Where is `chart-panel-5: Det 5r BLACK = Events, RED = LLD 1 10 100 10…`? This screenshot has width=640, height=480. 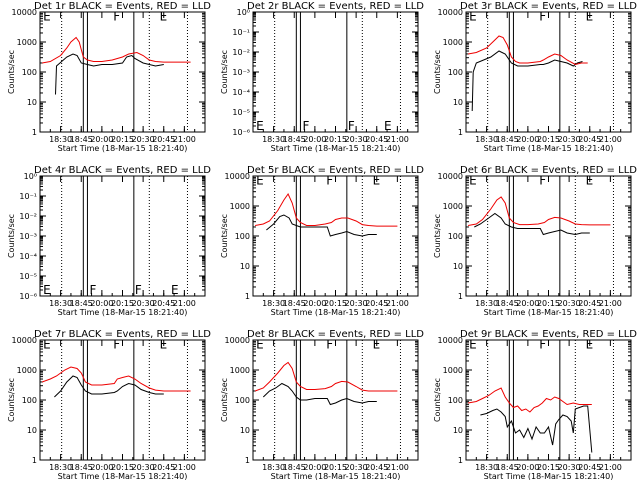
chart-panel-5: Det 5r BLACK = Events, RED = LLD 1 10 100 10… is located at coordinates (322, 241).